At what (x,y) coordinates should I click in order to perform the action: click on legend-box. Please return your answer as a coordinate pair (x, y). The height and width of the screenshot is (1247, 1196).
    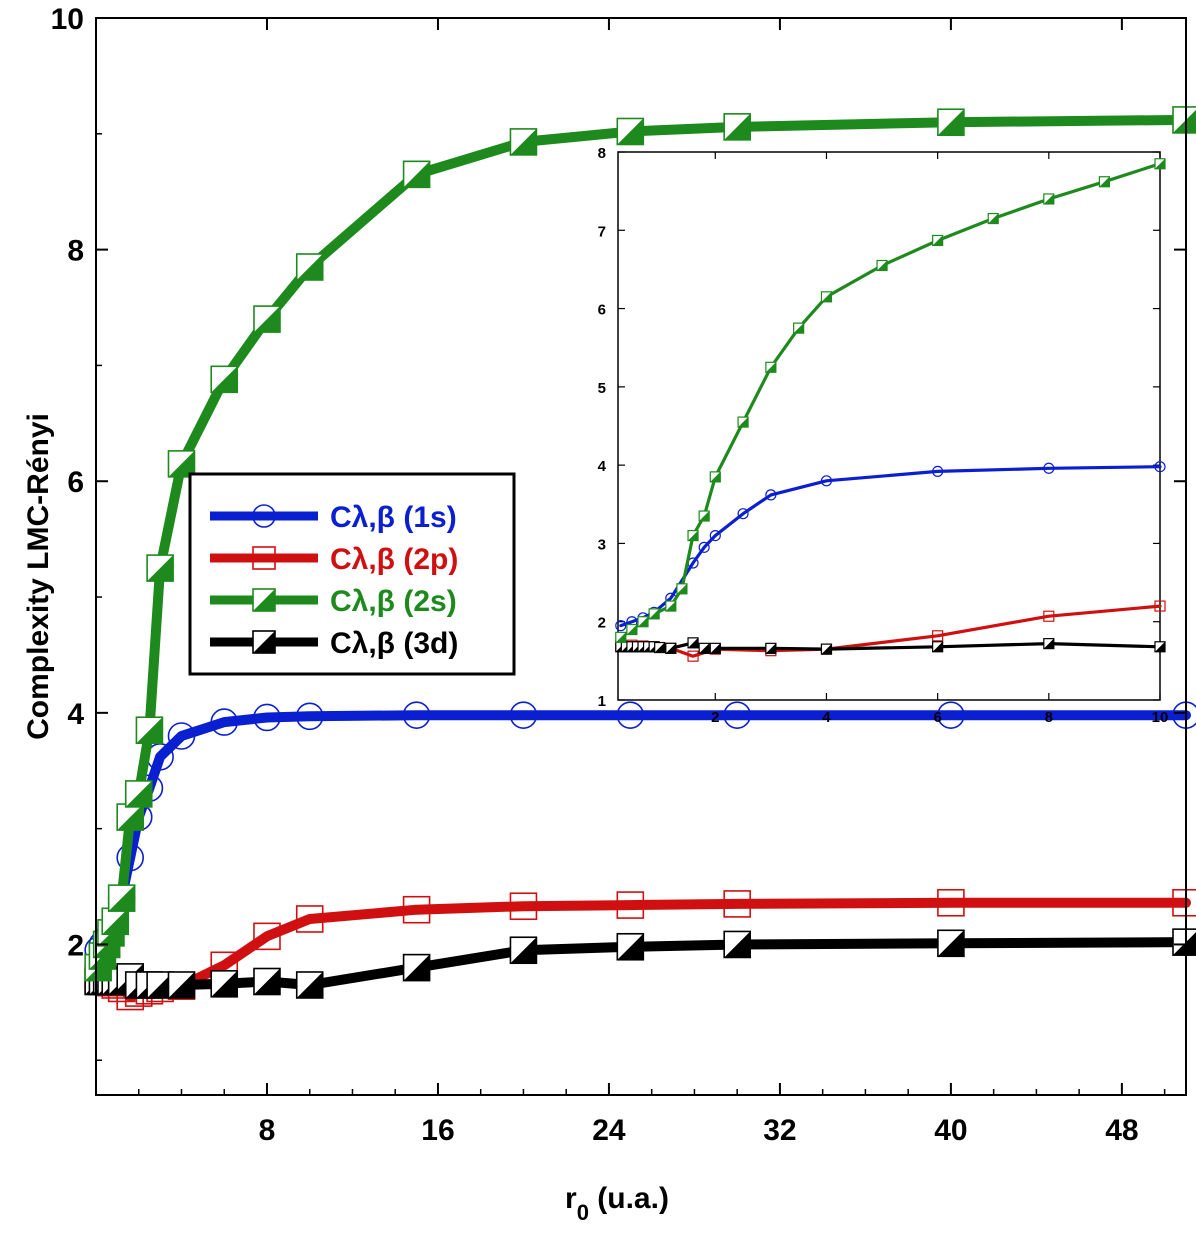
    Looking at the image, I should click on (352, 574).